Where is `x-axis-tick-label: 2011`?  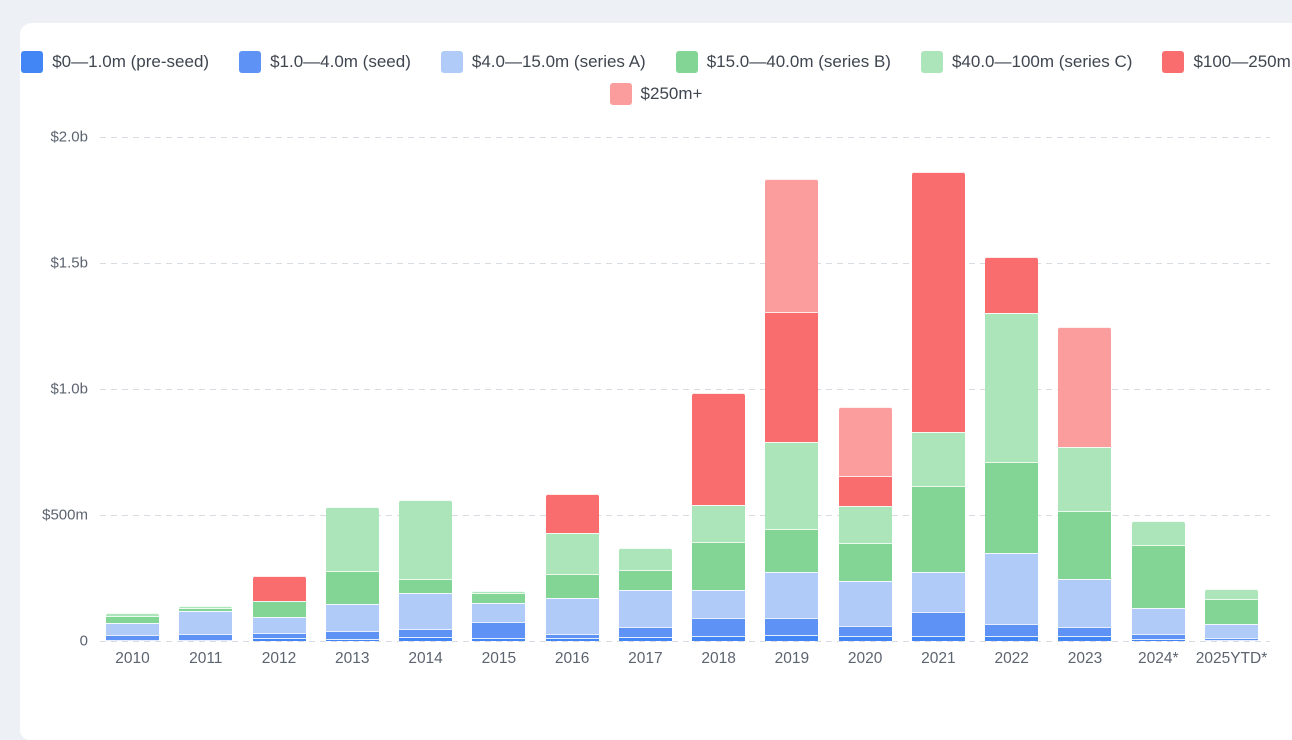
x-axis-tick-label: 2011 is located at coordinates (206, 658).